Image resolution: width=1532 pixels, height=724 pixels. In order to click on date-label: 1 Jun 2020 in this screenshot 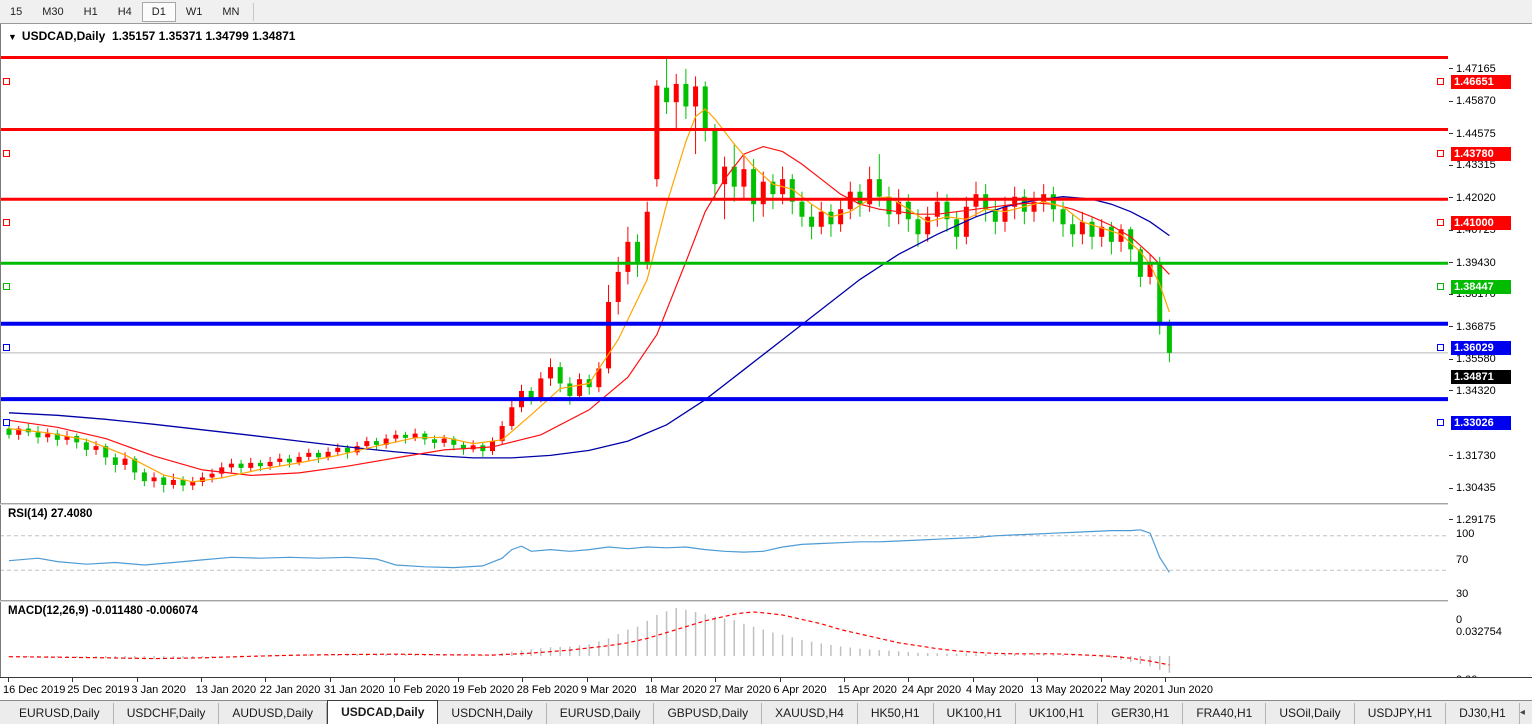, I will do `click(1186, 690)`.